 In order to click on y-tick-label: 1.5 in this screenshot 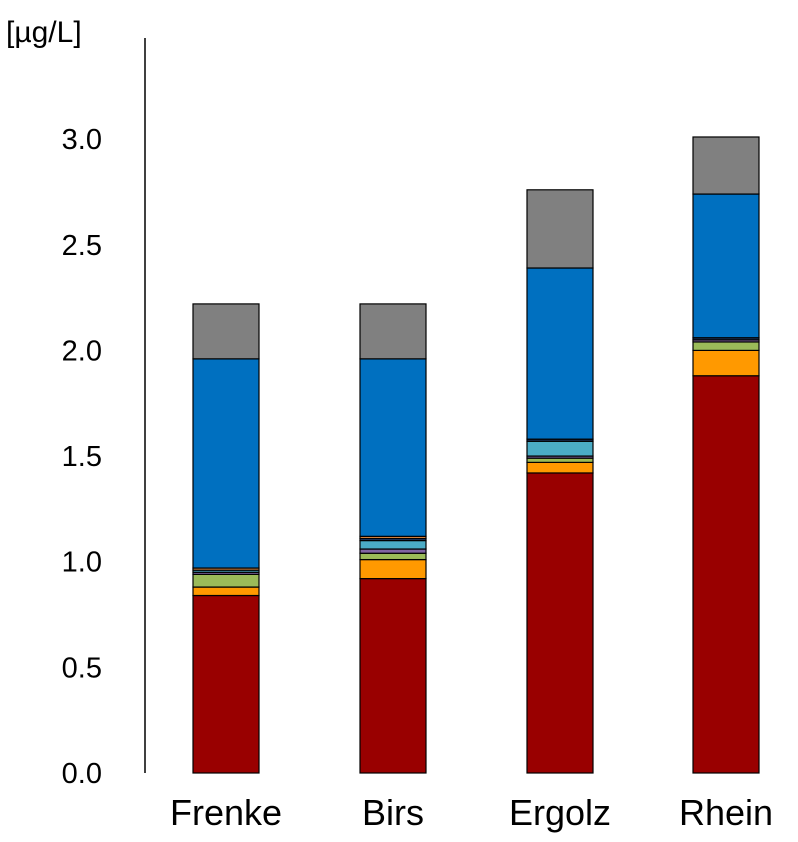, I will do `click(82, 457)`.